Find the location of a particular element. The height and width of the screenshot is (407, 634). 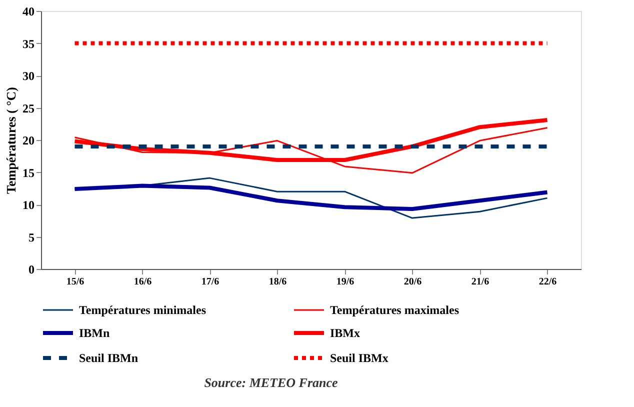

legend-label: Températures maximales is located at coordinates (395, 310).